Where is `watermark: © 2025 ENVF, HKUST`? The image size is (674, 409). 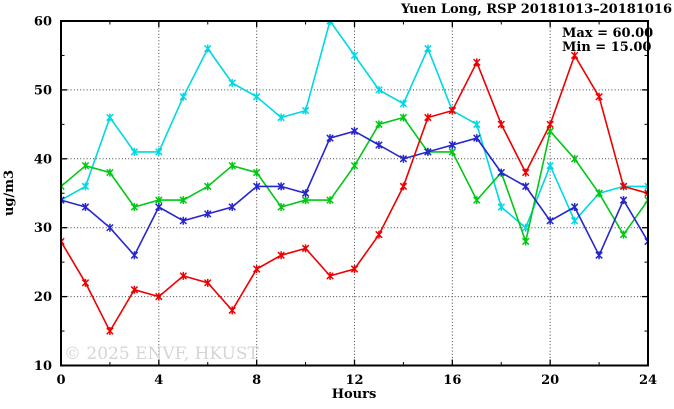 watermark: © 2025 ENVF, HKUST is located at coordinates (161, 354).